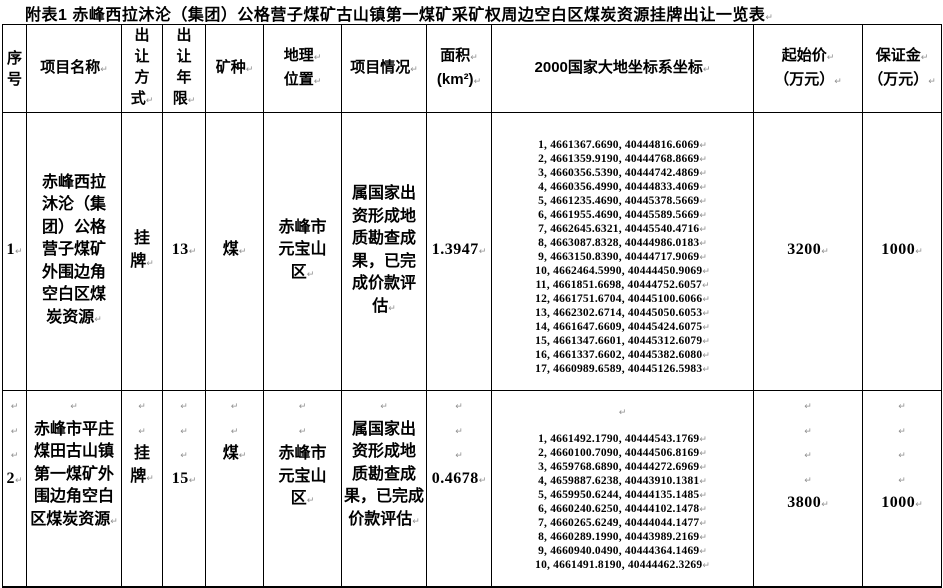  Describe the element at coordinates (74, 68) in the screenshot. I see `col-header-project-name: 项目名称↵` at that location.